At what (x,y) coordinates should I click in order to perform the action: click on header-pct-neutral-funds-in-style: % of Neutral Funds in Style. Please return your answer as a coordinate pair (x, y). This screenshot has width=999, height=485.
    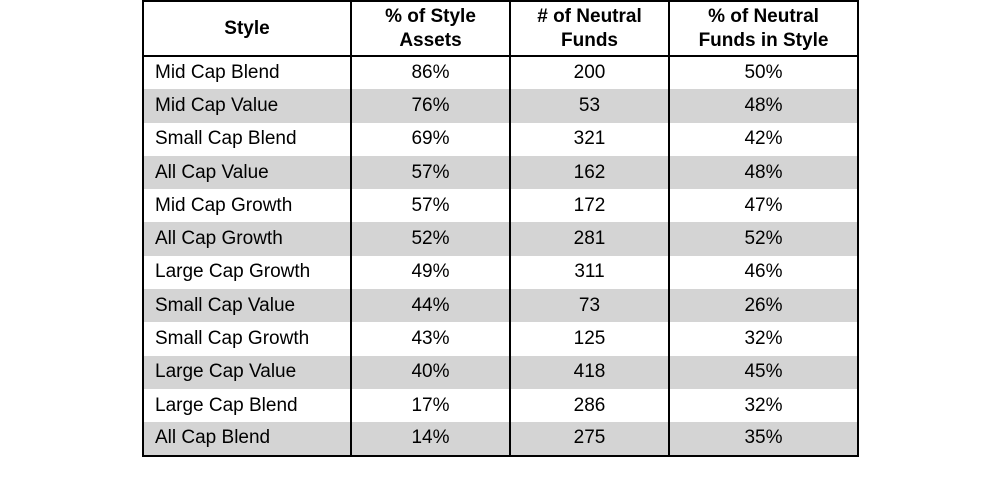
    Looking at the image, I should click on (763, 28).